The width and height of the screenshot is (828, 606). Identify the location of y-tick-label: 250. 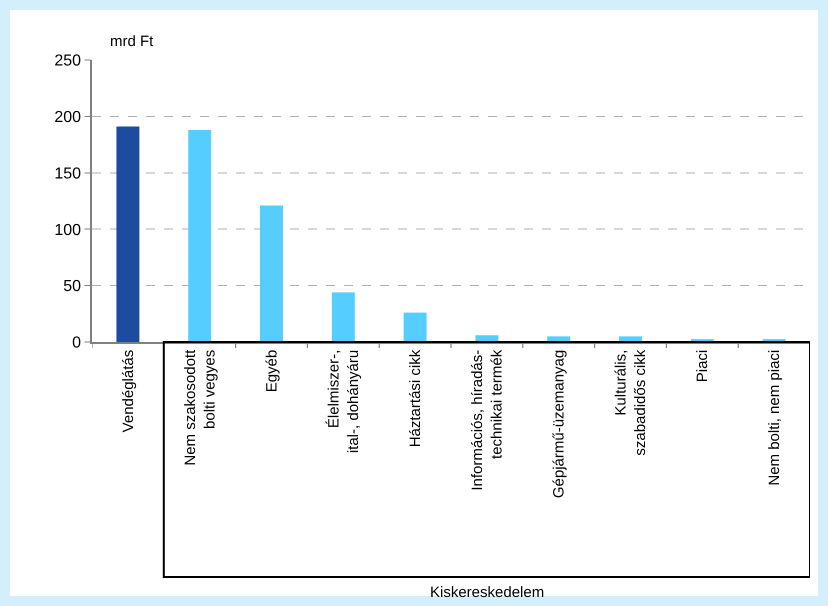
(68, 61).